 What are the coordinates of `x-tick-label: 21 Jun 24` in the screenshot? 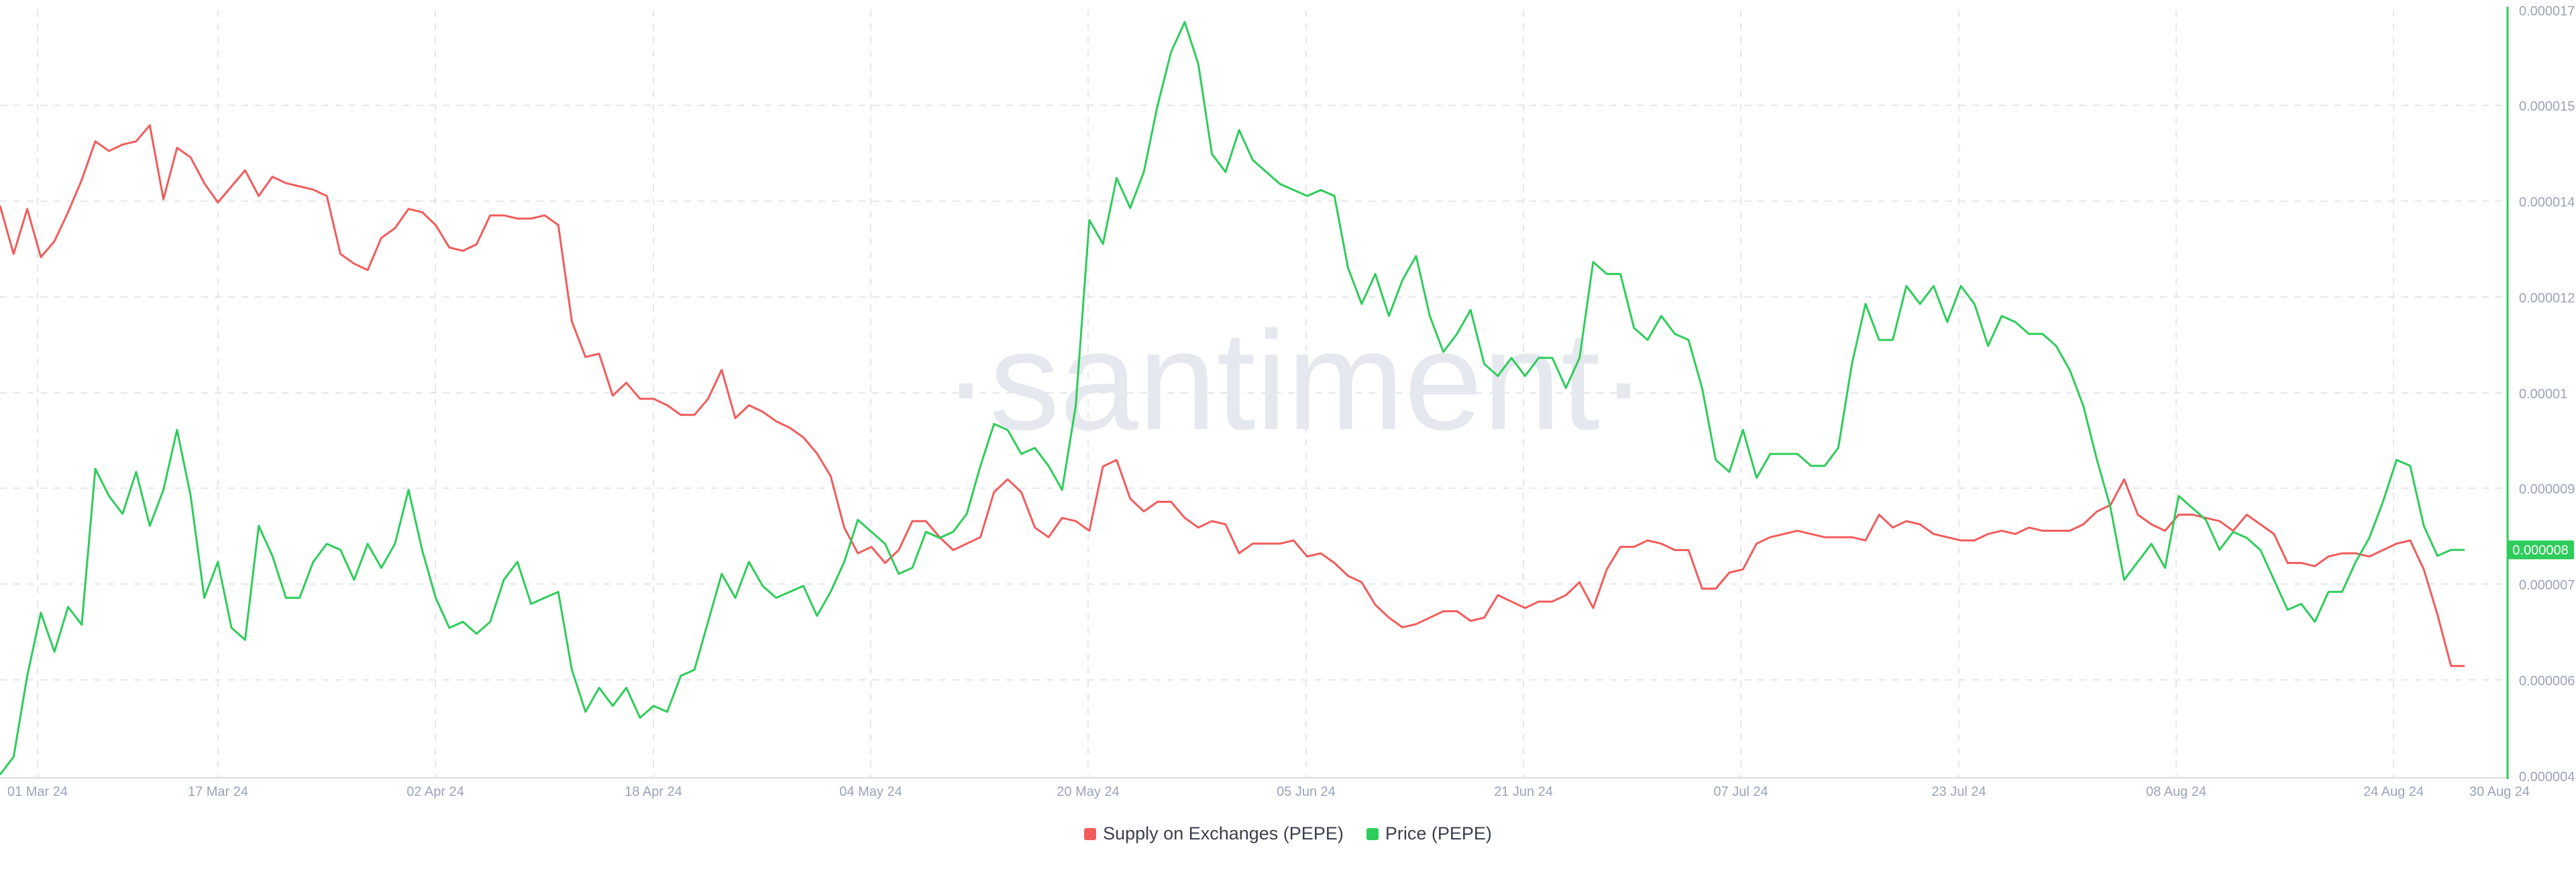 It's located at (1523, 791).